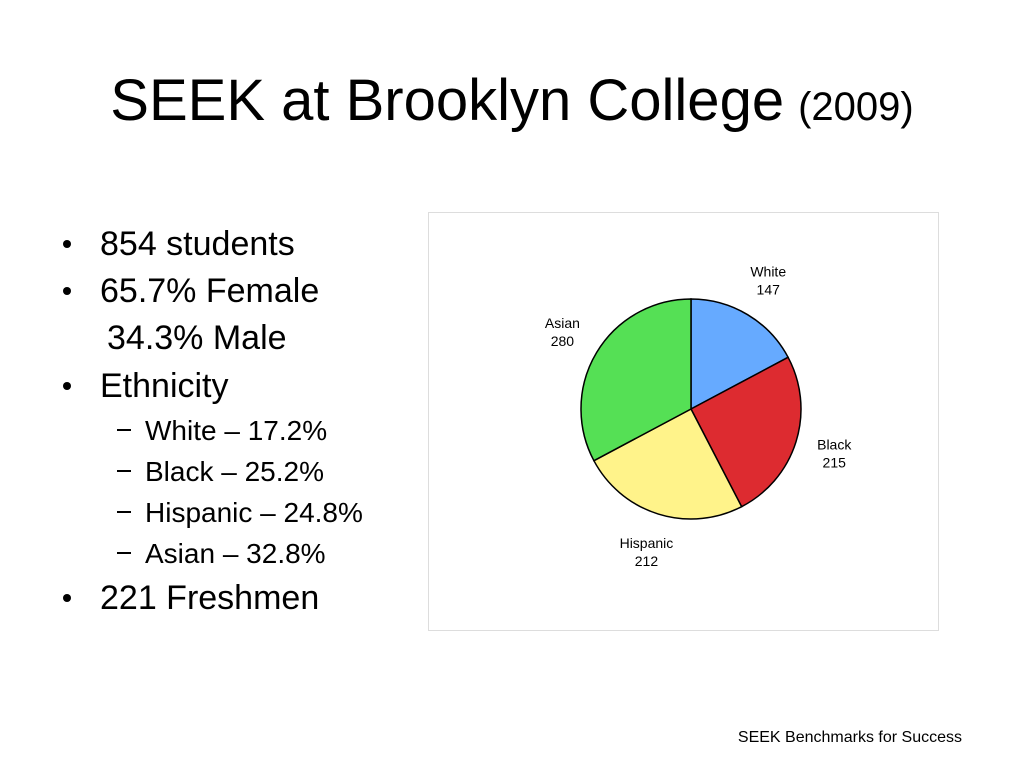 The image size is (1024, 768). I want to click on slice-value-label: 212, so click(647, 561).